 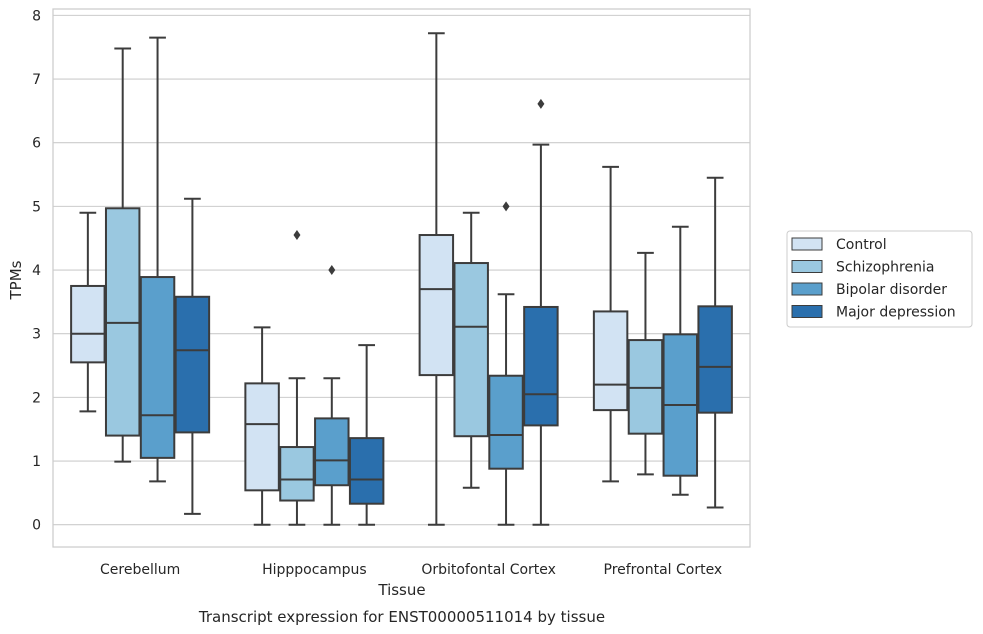 I want to click on y-tick-label: 7, so click(x=36, y=80).